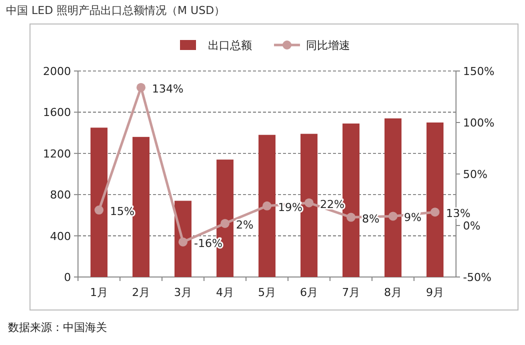 The height and width of the screenshot is (345, 525). I want to click on x-tick-label: 3月, so click(183, 292).